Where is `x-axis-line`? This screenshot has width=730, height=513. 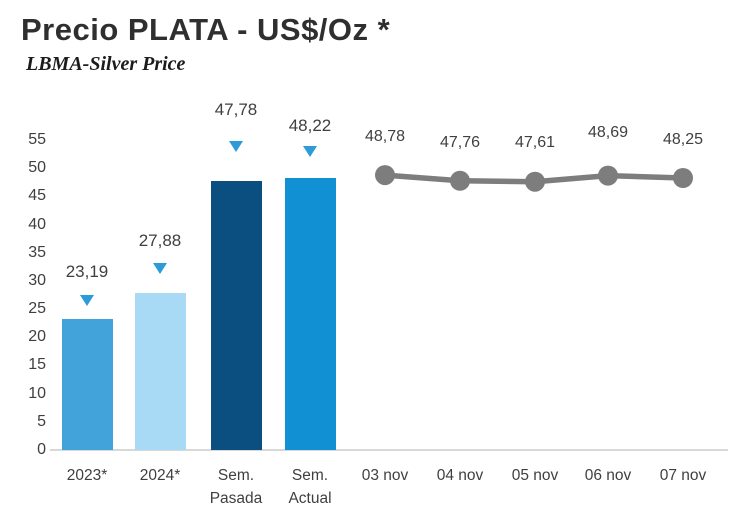 x-axis-line is located at coordinates (389, 450).